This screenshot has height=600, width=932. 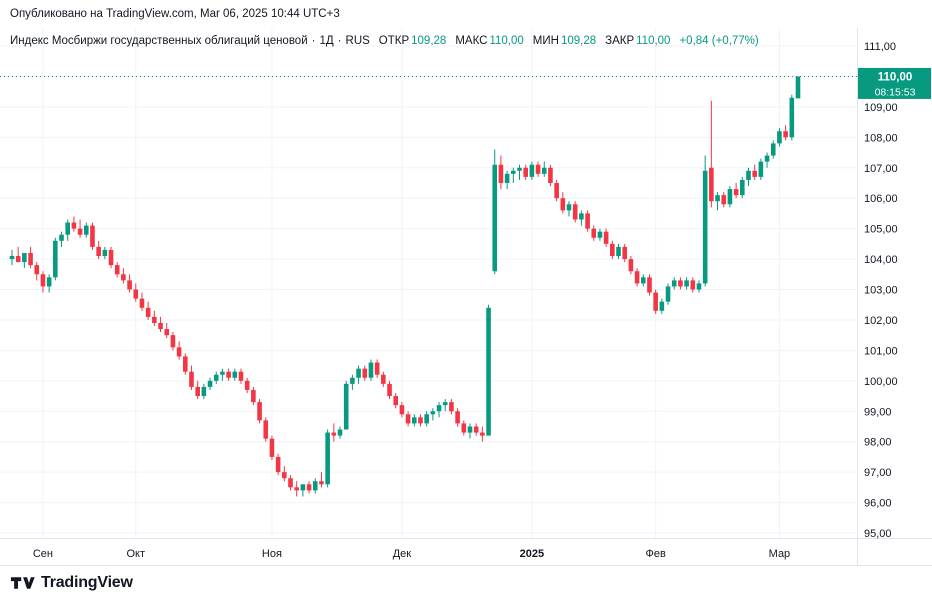 I want to click on price-tick-label: 108,00, so click(x=881, y=138).